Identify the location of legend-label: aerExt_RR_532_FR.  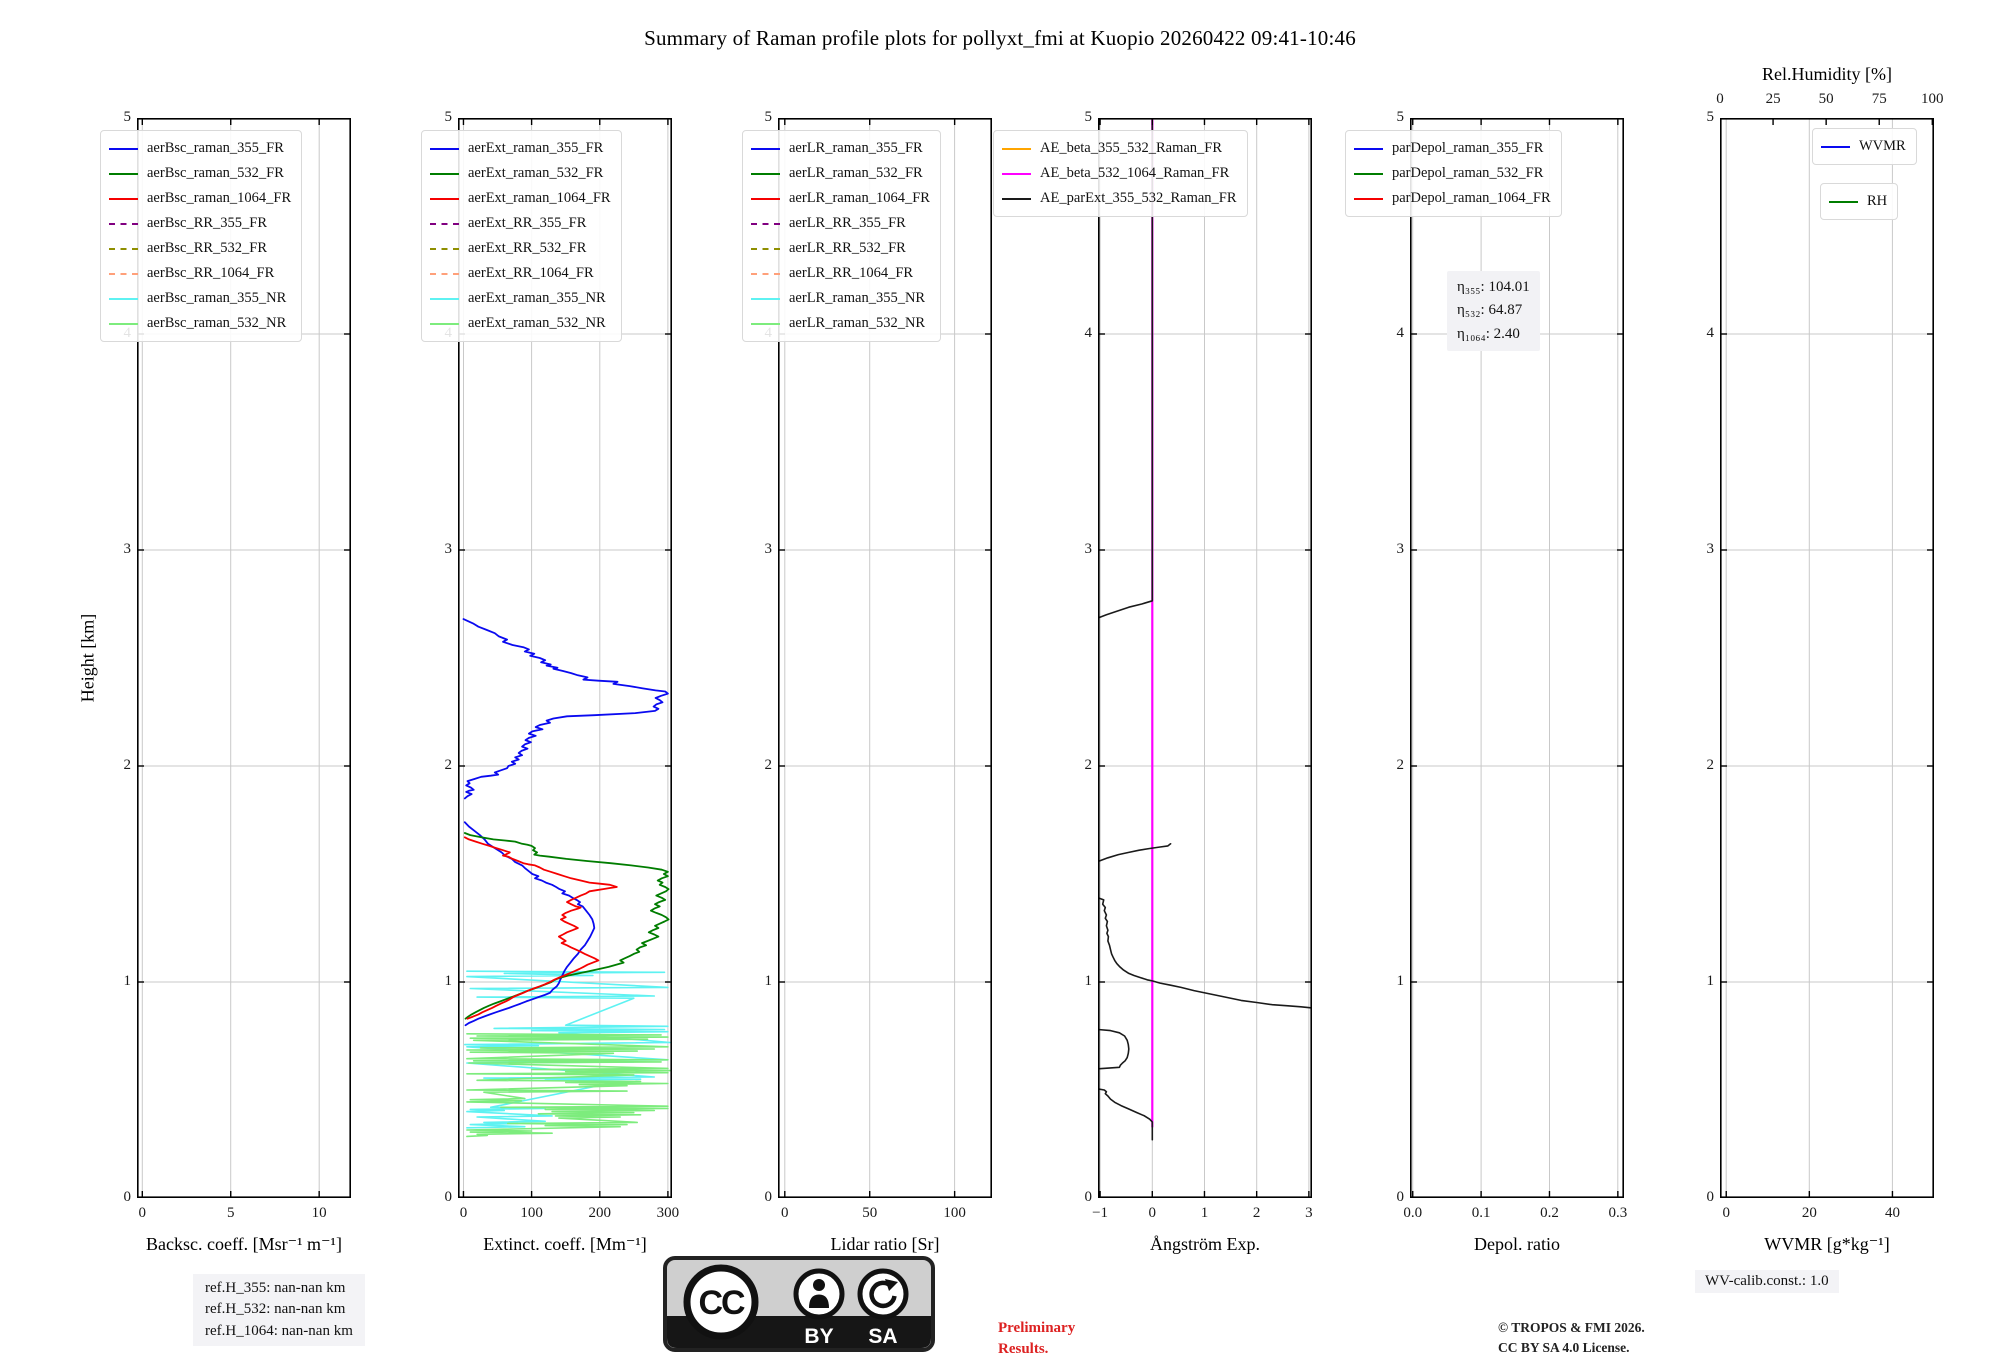
(527, 248).